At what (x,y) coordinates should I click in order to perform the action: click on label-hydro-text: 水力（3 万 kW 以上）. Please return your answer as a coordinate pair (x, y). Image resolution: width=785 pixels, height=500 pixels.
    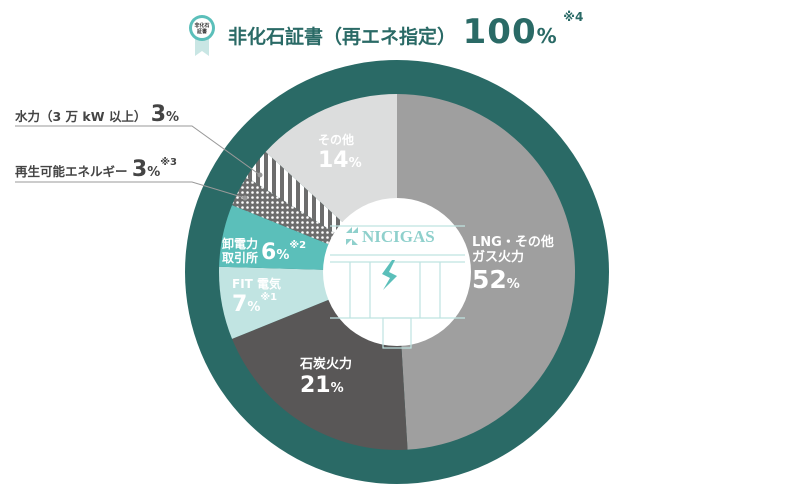
    Looking at the image, I should click on (81, 116).